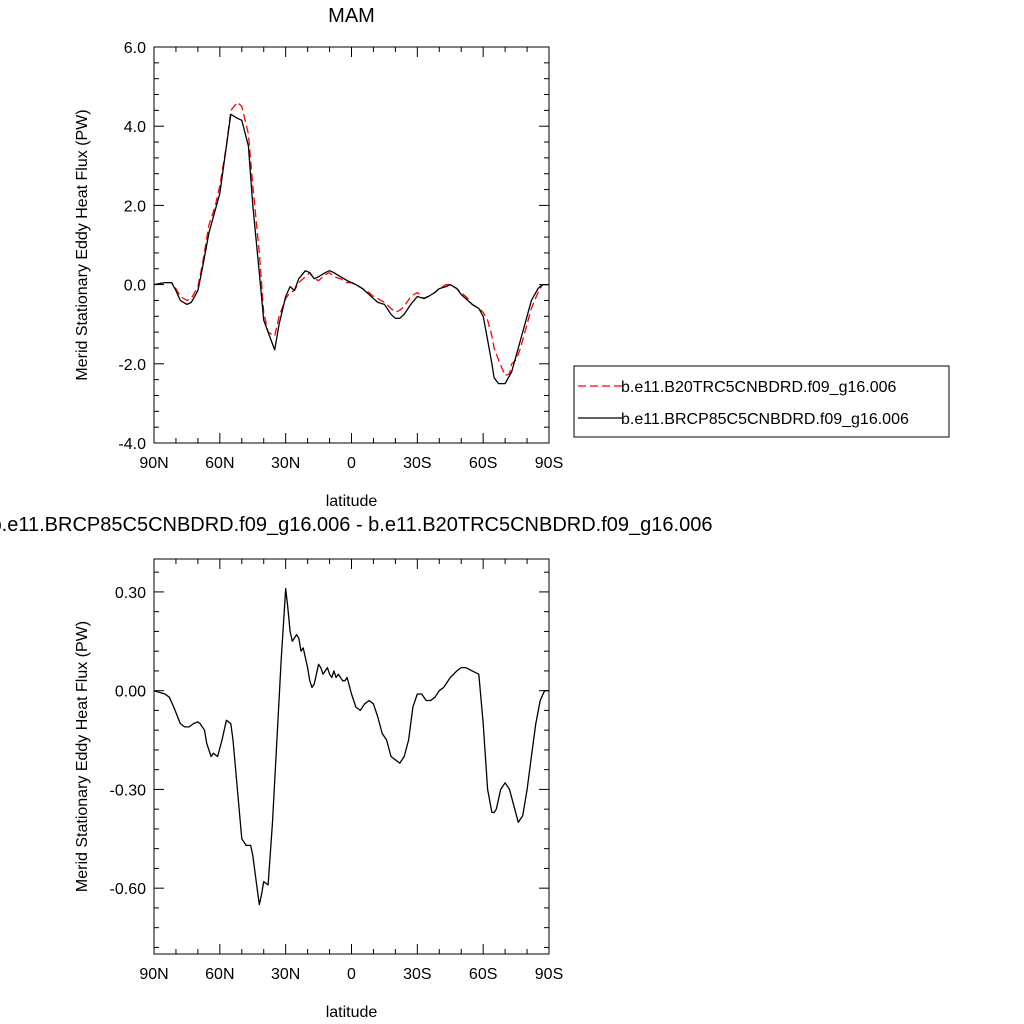  Describe the element at coordinates (761, 401) in the screenshot. I see `legend-box` at that location.